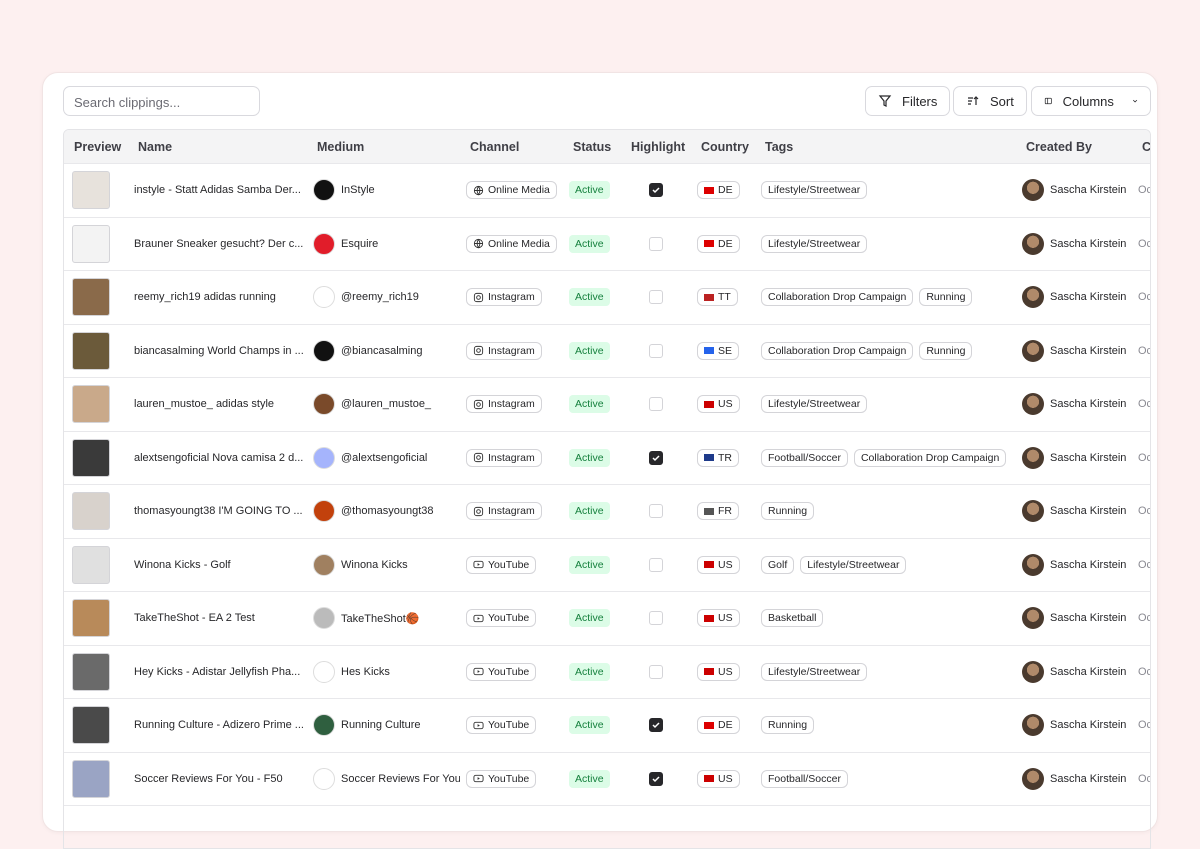 The width and height of the screenshot is (1200, 849). I want to click on channel-pill: Instagram, so click(504, 297).